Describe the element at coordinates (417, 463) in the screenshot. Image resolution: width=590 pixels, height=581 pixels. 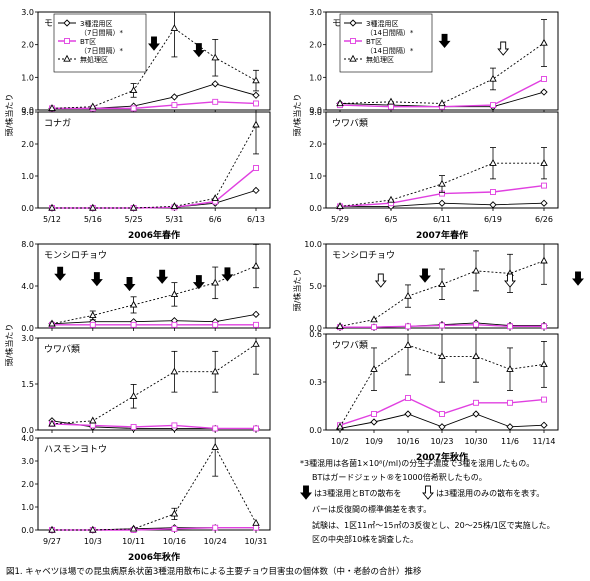
I see `note-line: *3種混用は各菌1×10⁸(/ml)の分生子濃度で3種を混用したもの。` at that location.